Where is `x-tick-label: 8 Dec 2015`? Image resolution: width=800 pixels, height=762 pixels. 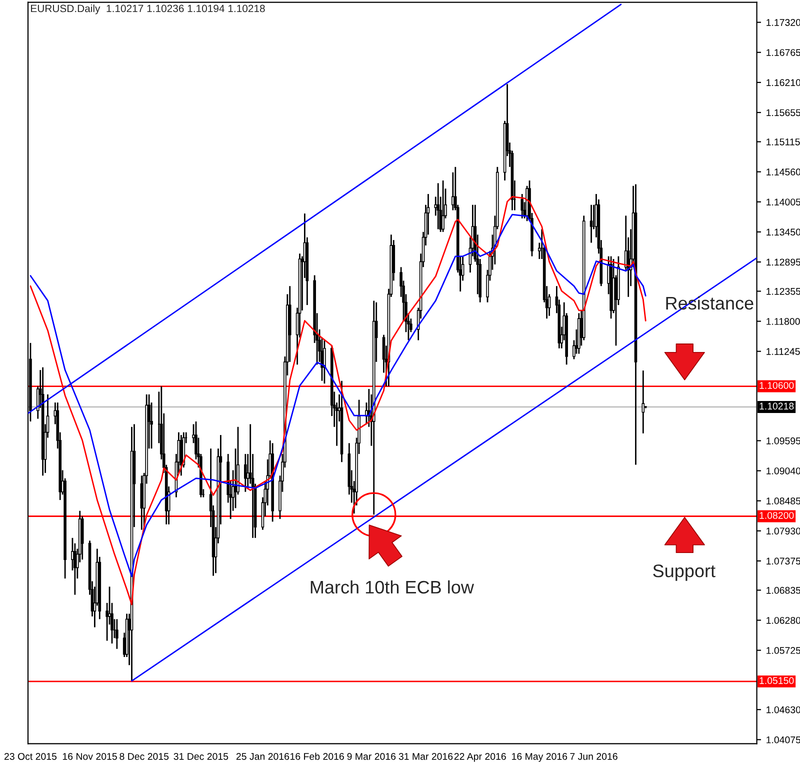 x-tick-label: 8 Dec 2015 is located at coordinates (144, 756).